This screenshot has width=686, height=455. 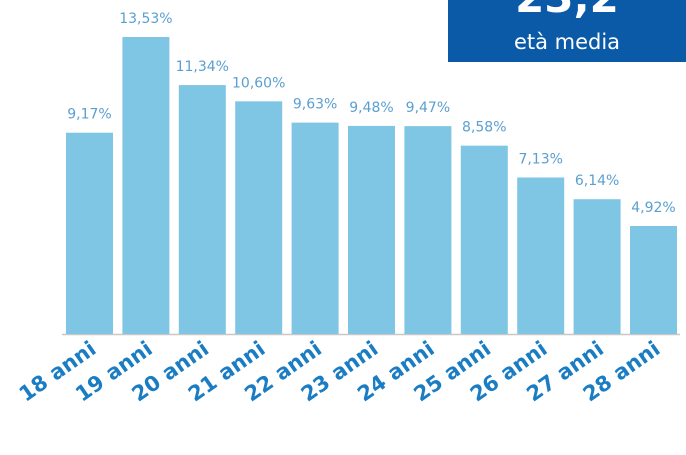 What do you see at coordinates (540, 159) in the screenshot?
I see `value-label: 7,13%` at bounding box center [540, 159].